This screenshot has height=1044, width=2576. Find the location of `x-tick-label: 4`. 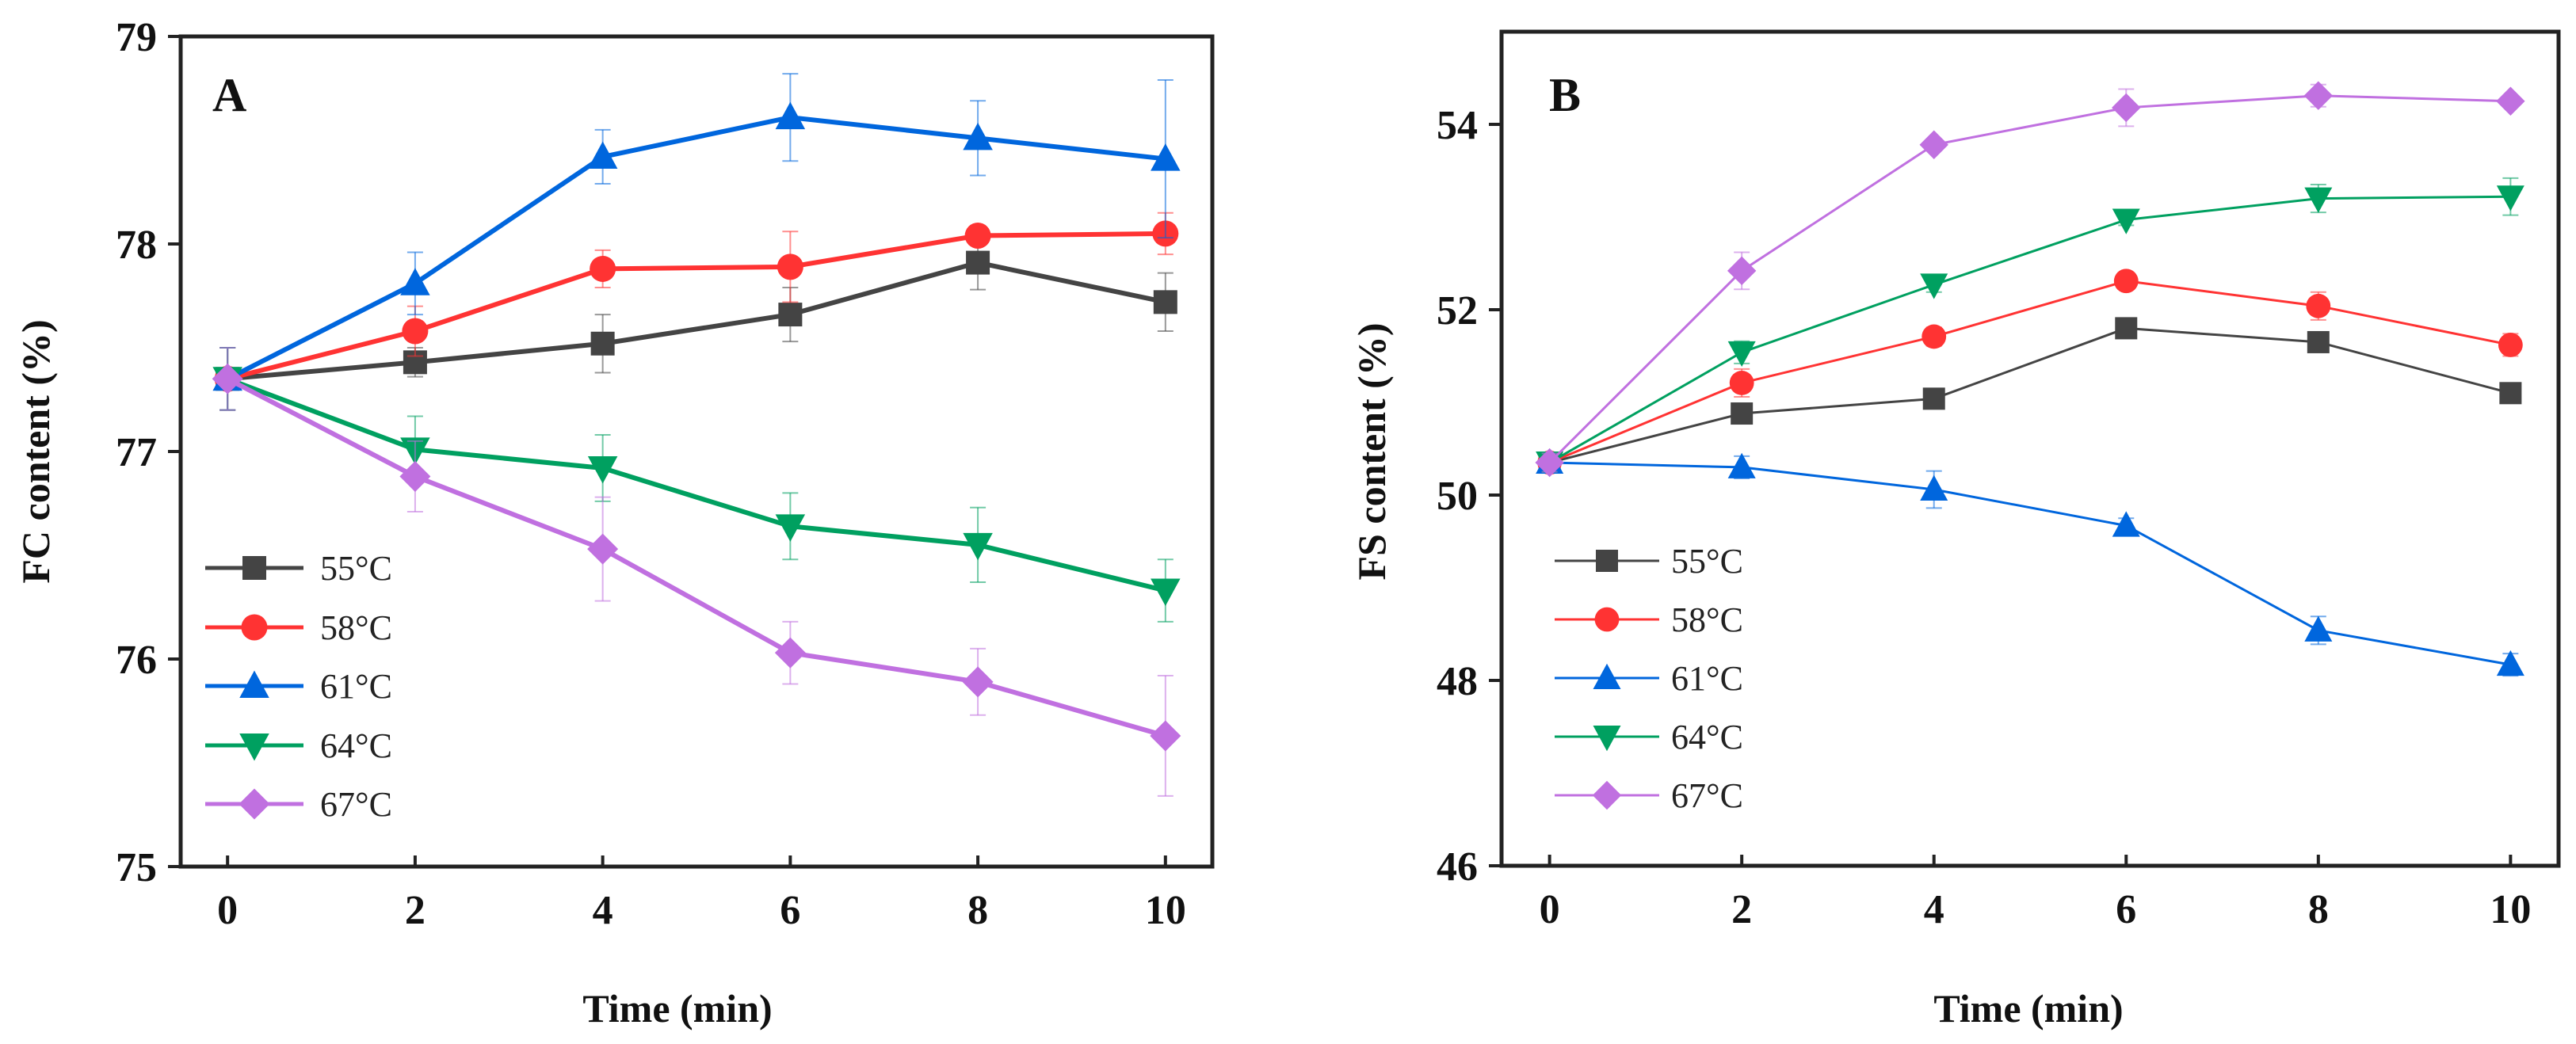

x-tick-label: 4 is located at coordinates (603, 910).